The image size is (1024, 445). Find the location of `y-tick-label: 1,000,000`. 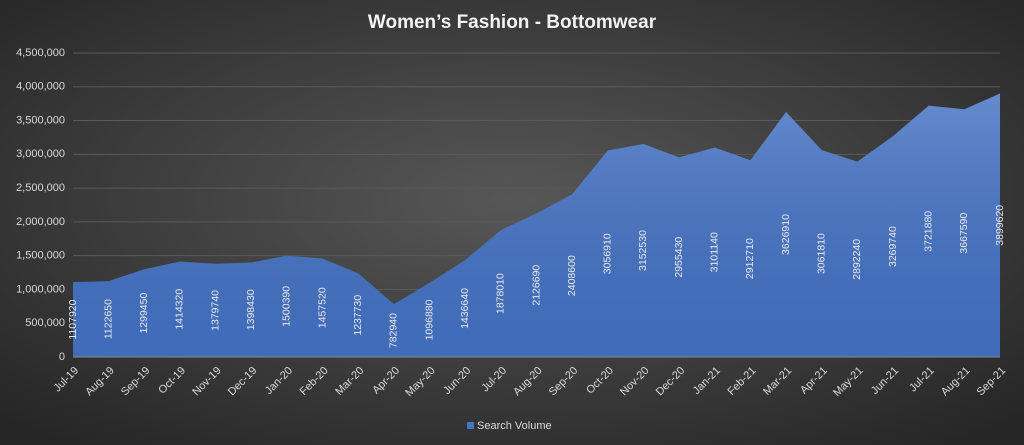

y-tick-label: 1,000,000 is located at coordinates (40, 289).